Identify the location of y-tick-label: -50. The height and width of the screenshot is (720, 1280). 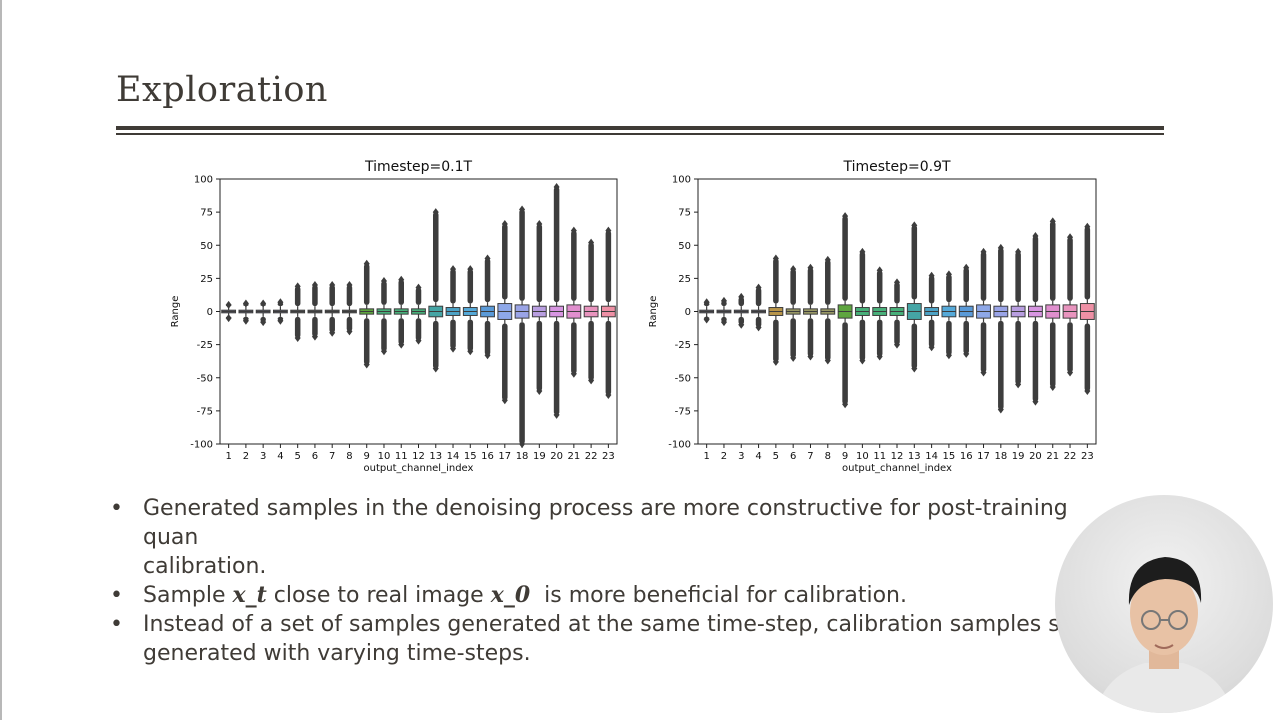
(683, 378).